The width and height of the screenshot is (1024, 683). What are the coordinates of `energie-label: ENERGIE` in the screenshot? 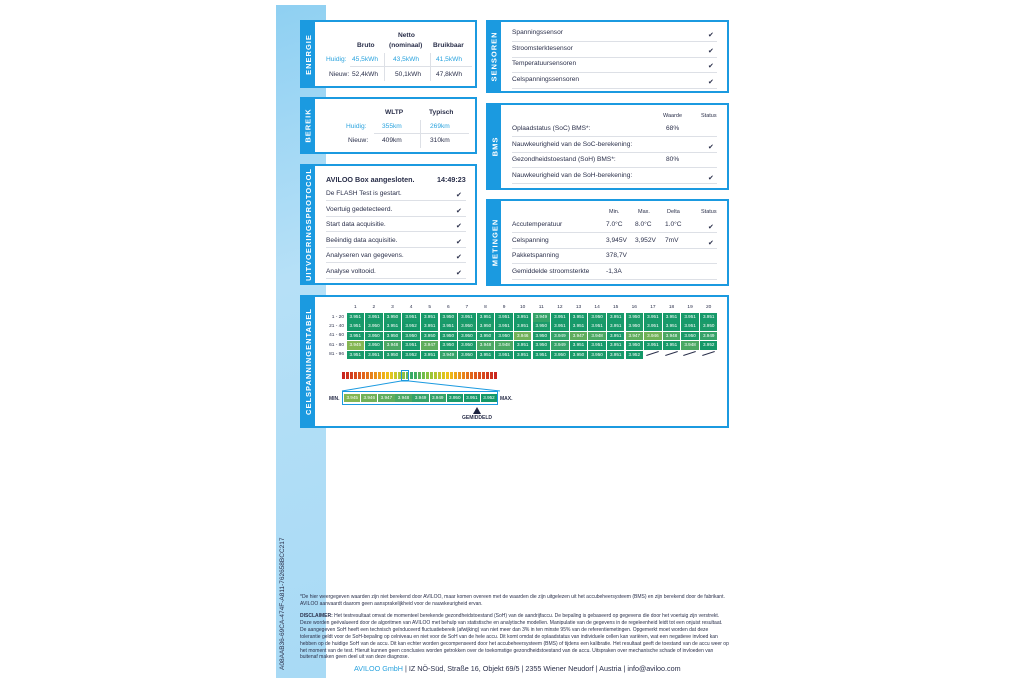 It's located at (309, 54).